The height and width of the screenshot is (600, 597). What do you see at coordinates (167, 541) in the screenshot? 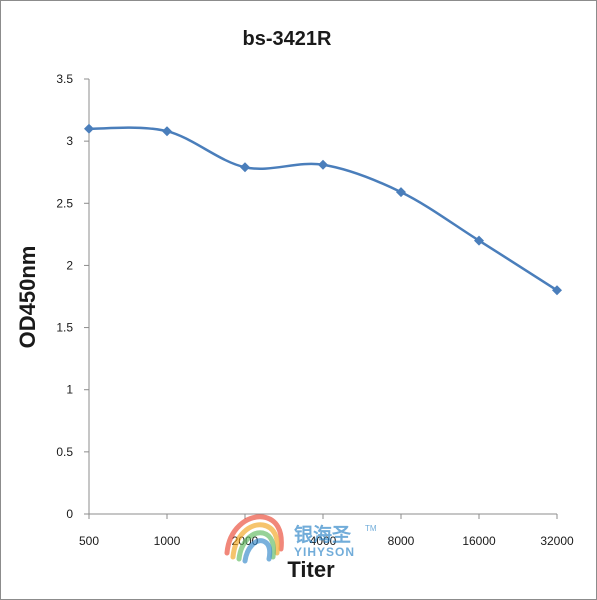
I see `x-tick-label: 1000` at bounding box center [167, 541].